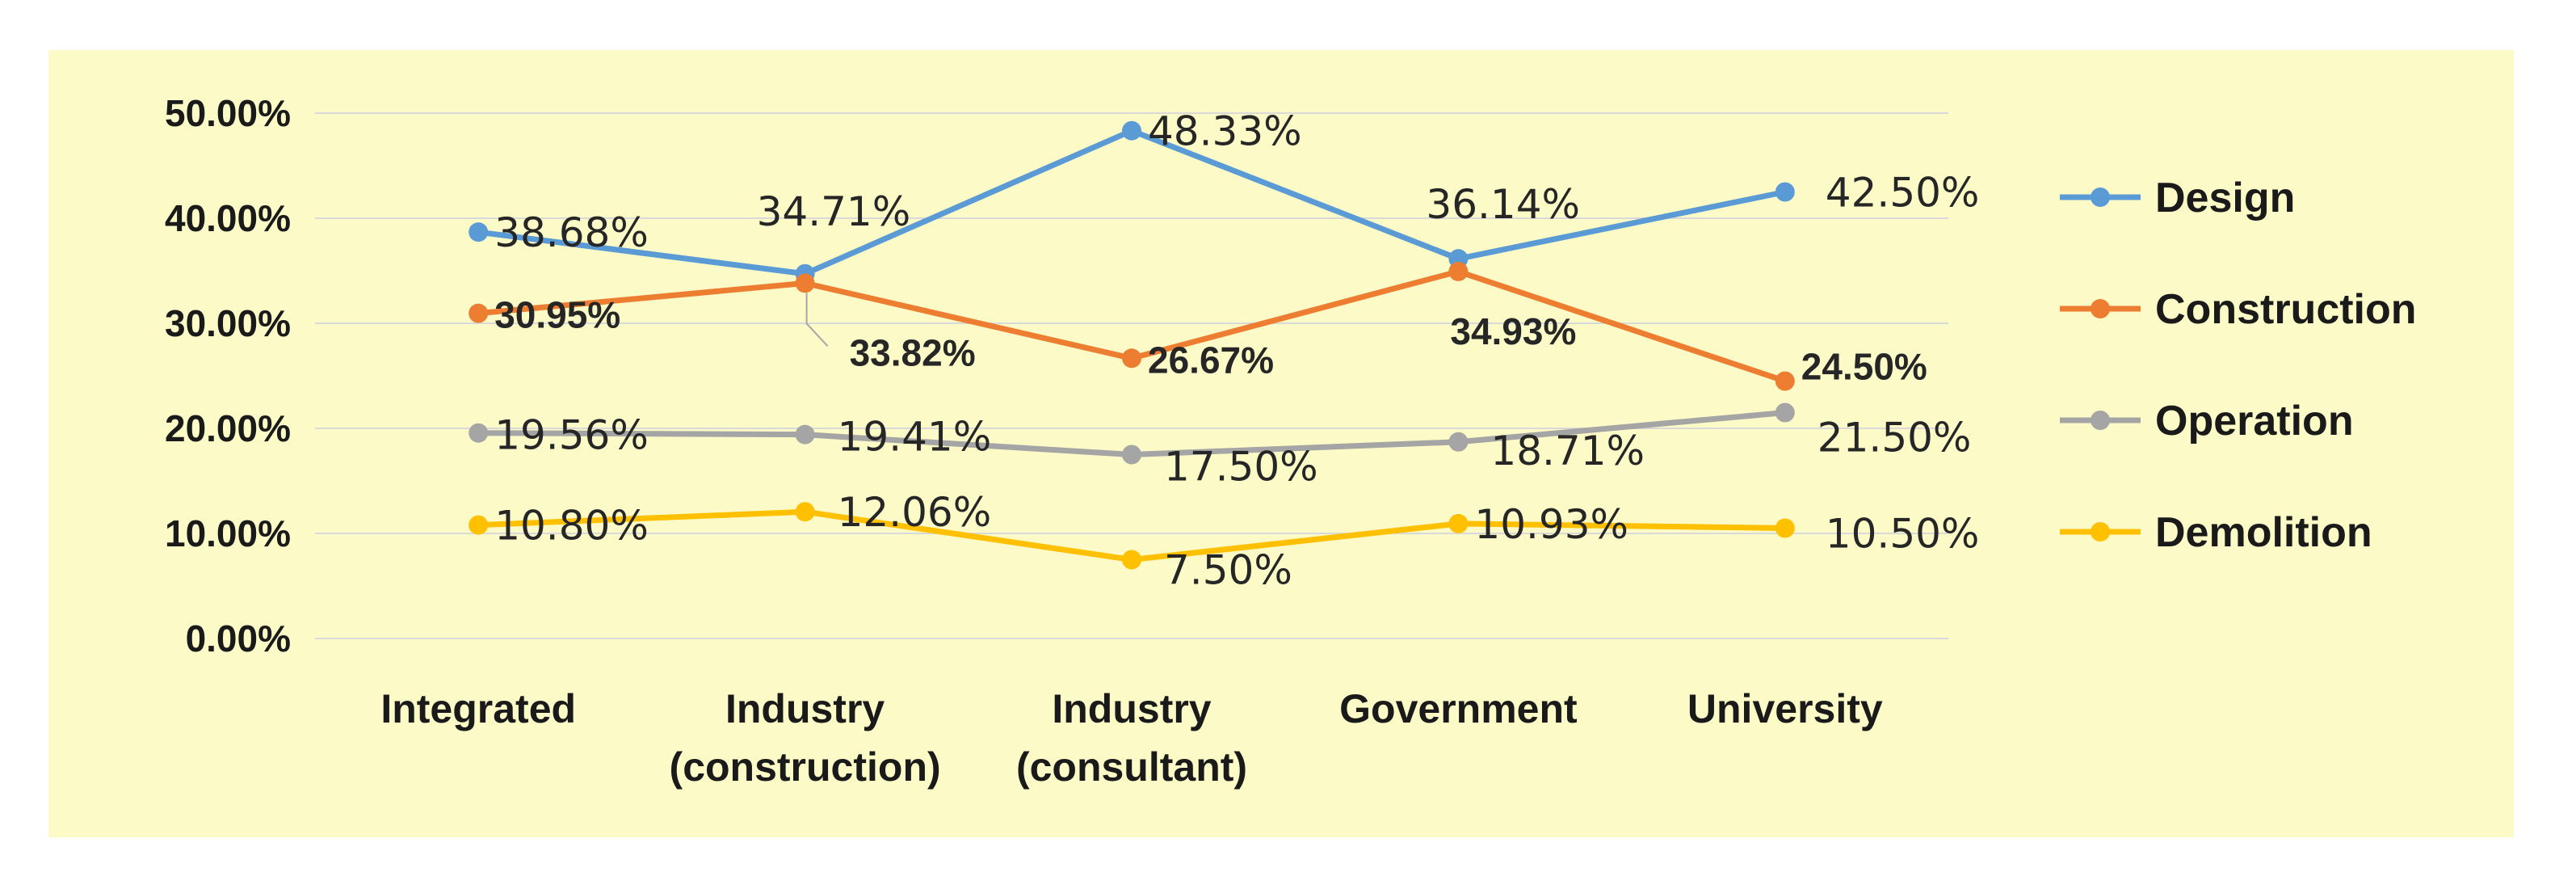 The height and width of the screenshot is (885, 2576). What do you see at coordinates (1567, 451) in the screenshot?
I see `data-label-operation: 18.71%` at bounding box center [1567, 451].